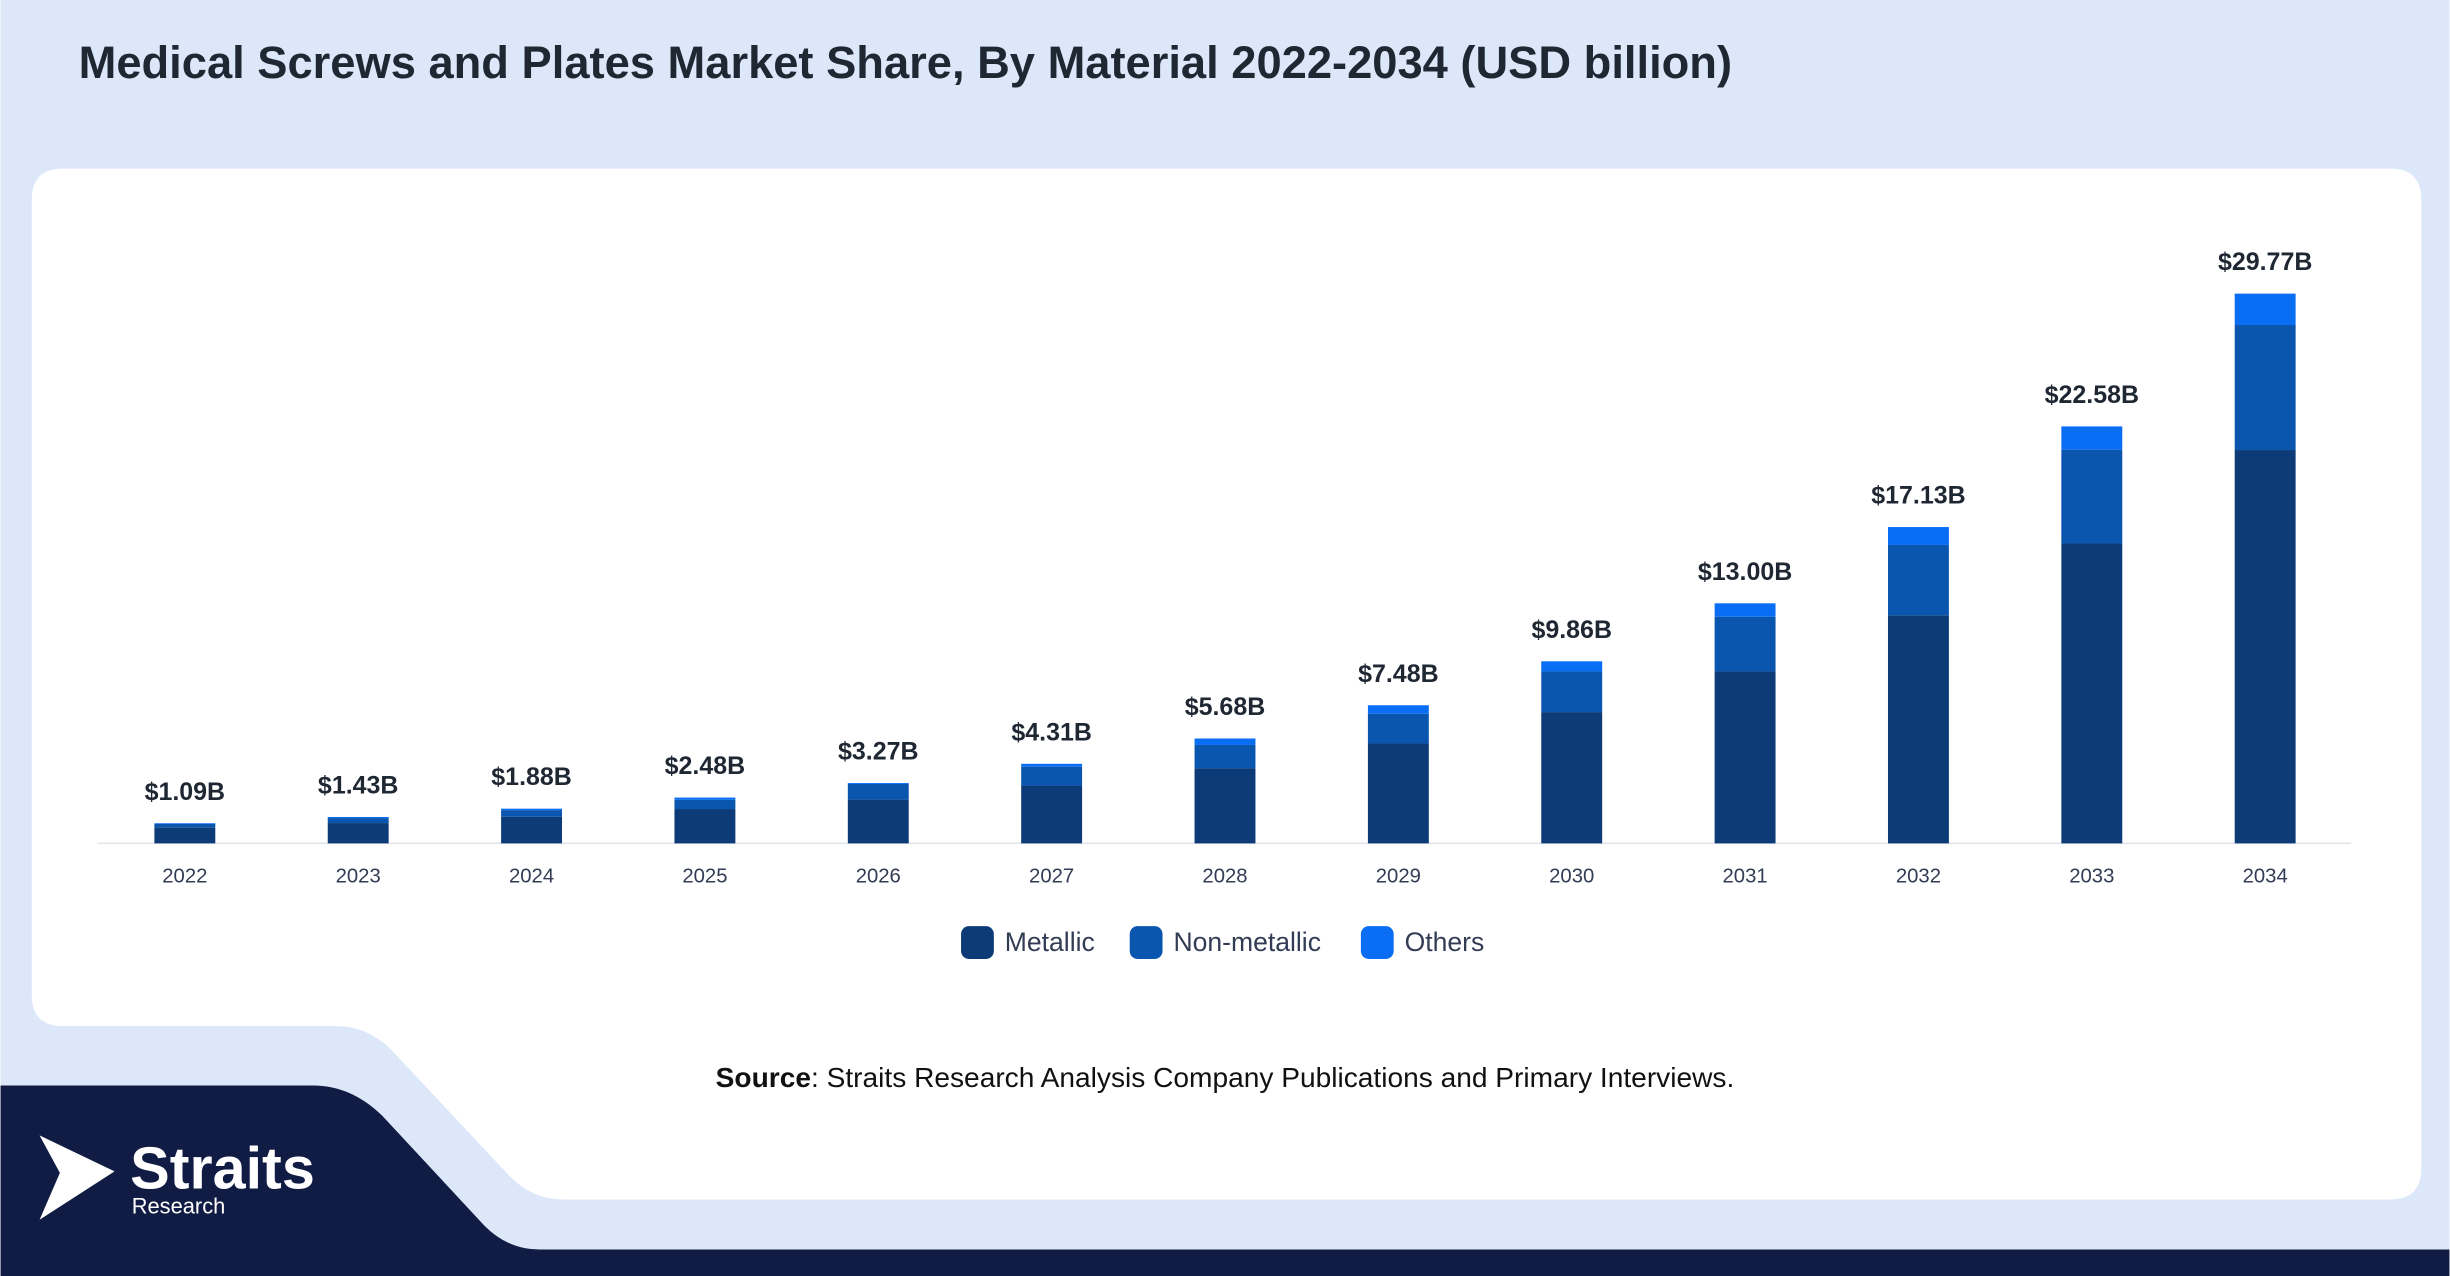 The image size is (2450, 1276). I want to click on x-tick-label: 2033, so click(2091, 876).